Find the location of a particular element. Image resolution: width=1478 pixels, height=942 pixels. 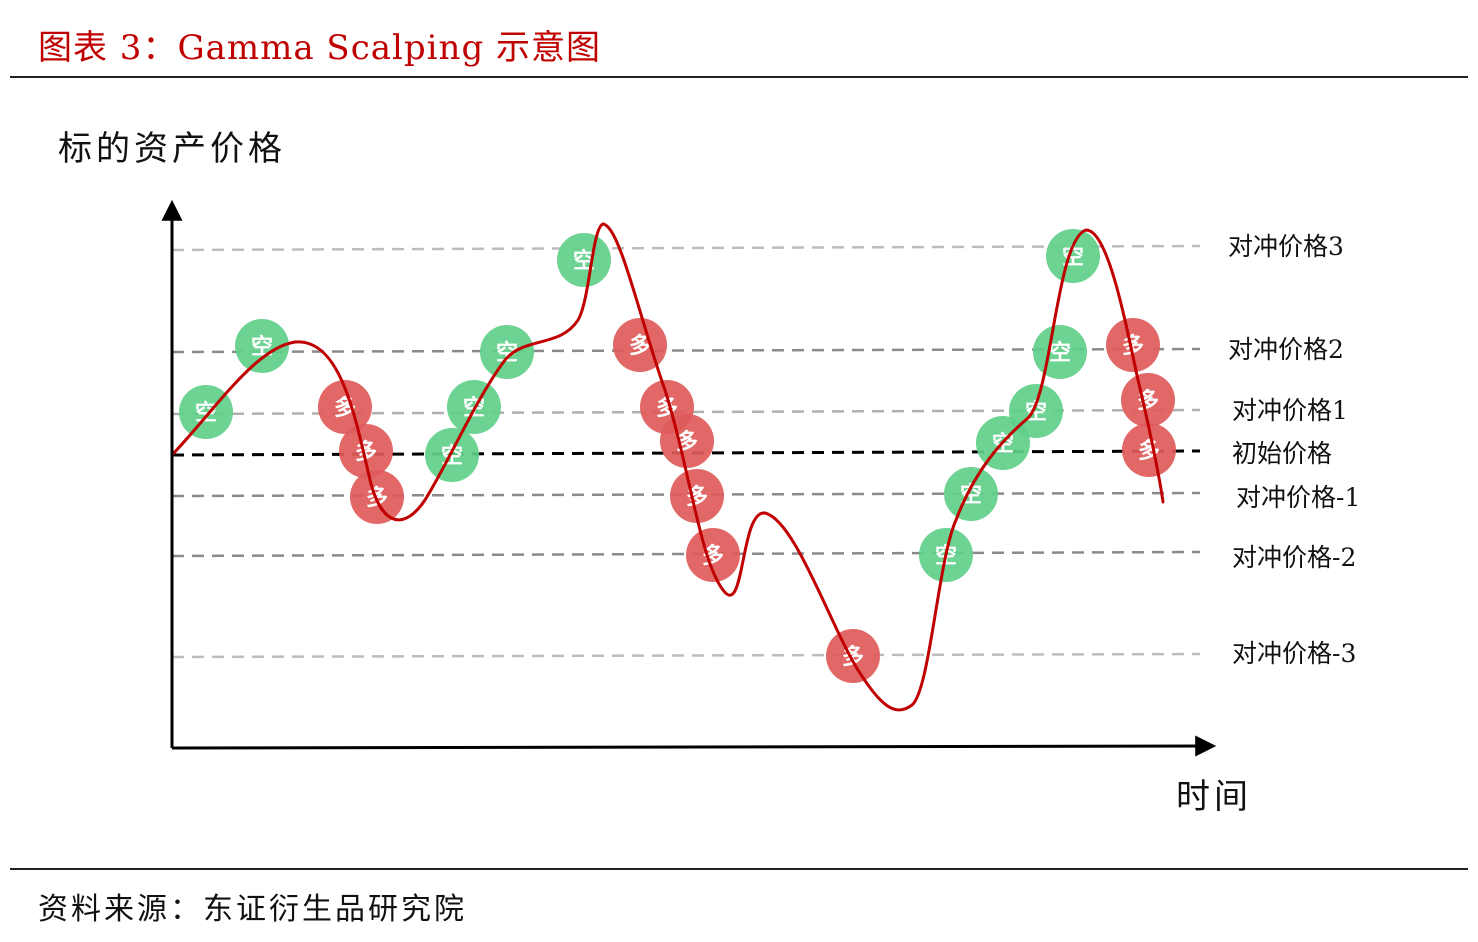

source-note: 资料来源：东证衍生品研究院 is located at coordinates (252, 909).